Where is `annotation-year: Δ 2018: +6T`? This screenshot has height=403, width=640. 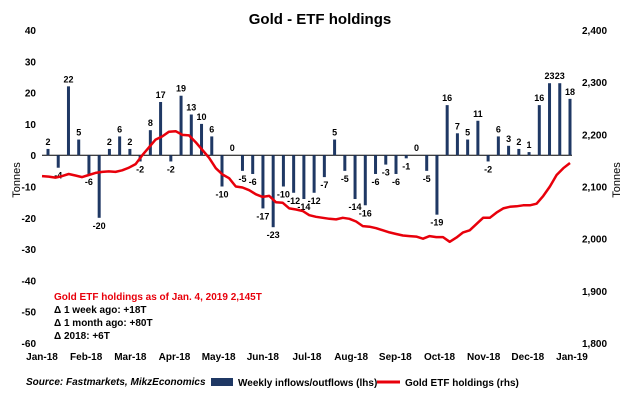
annotation-year: Δ 2018: +6T is located at coordinates (82, 336).